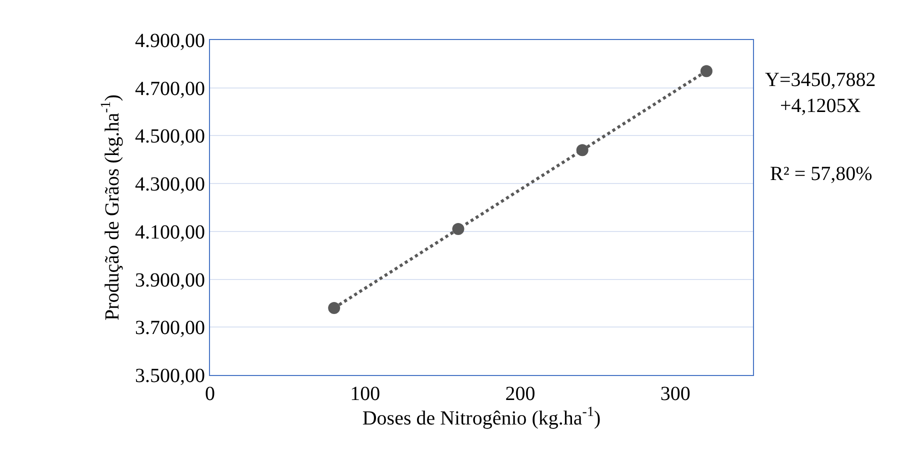 This screenshot has width=915, height=457. What do you see at coordinates (170, 280) in the screenshot?
I see `y-tick-label: 3.900,00` at bounding box center [170, 280].